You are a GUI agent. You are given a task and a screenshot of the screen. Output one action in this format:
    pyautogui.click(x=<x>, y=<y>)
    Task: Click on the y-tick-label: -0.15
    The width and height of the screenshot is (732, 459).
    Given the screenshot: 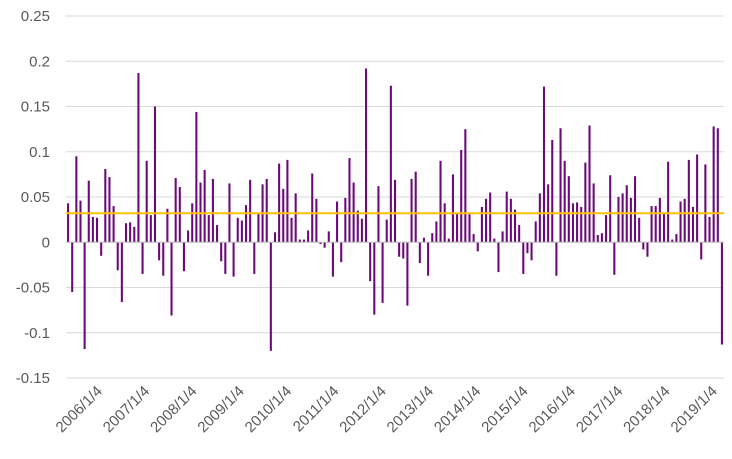 What is the action you would take?
    pyautogui.click(x=33, y=378)
    